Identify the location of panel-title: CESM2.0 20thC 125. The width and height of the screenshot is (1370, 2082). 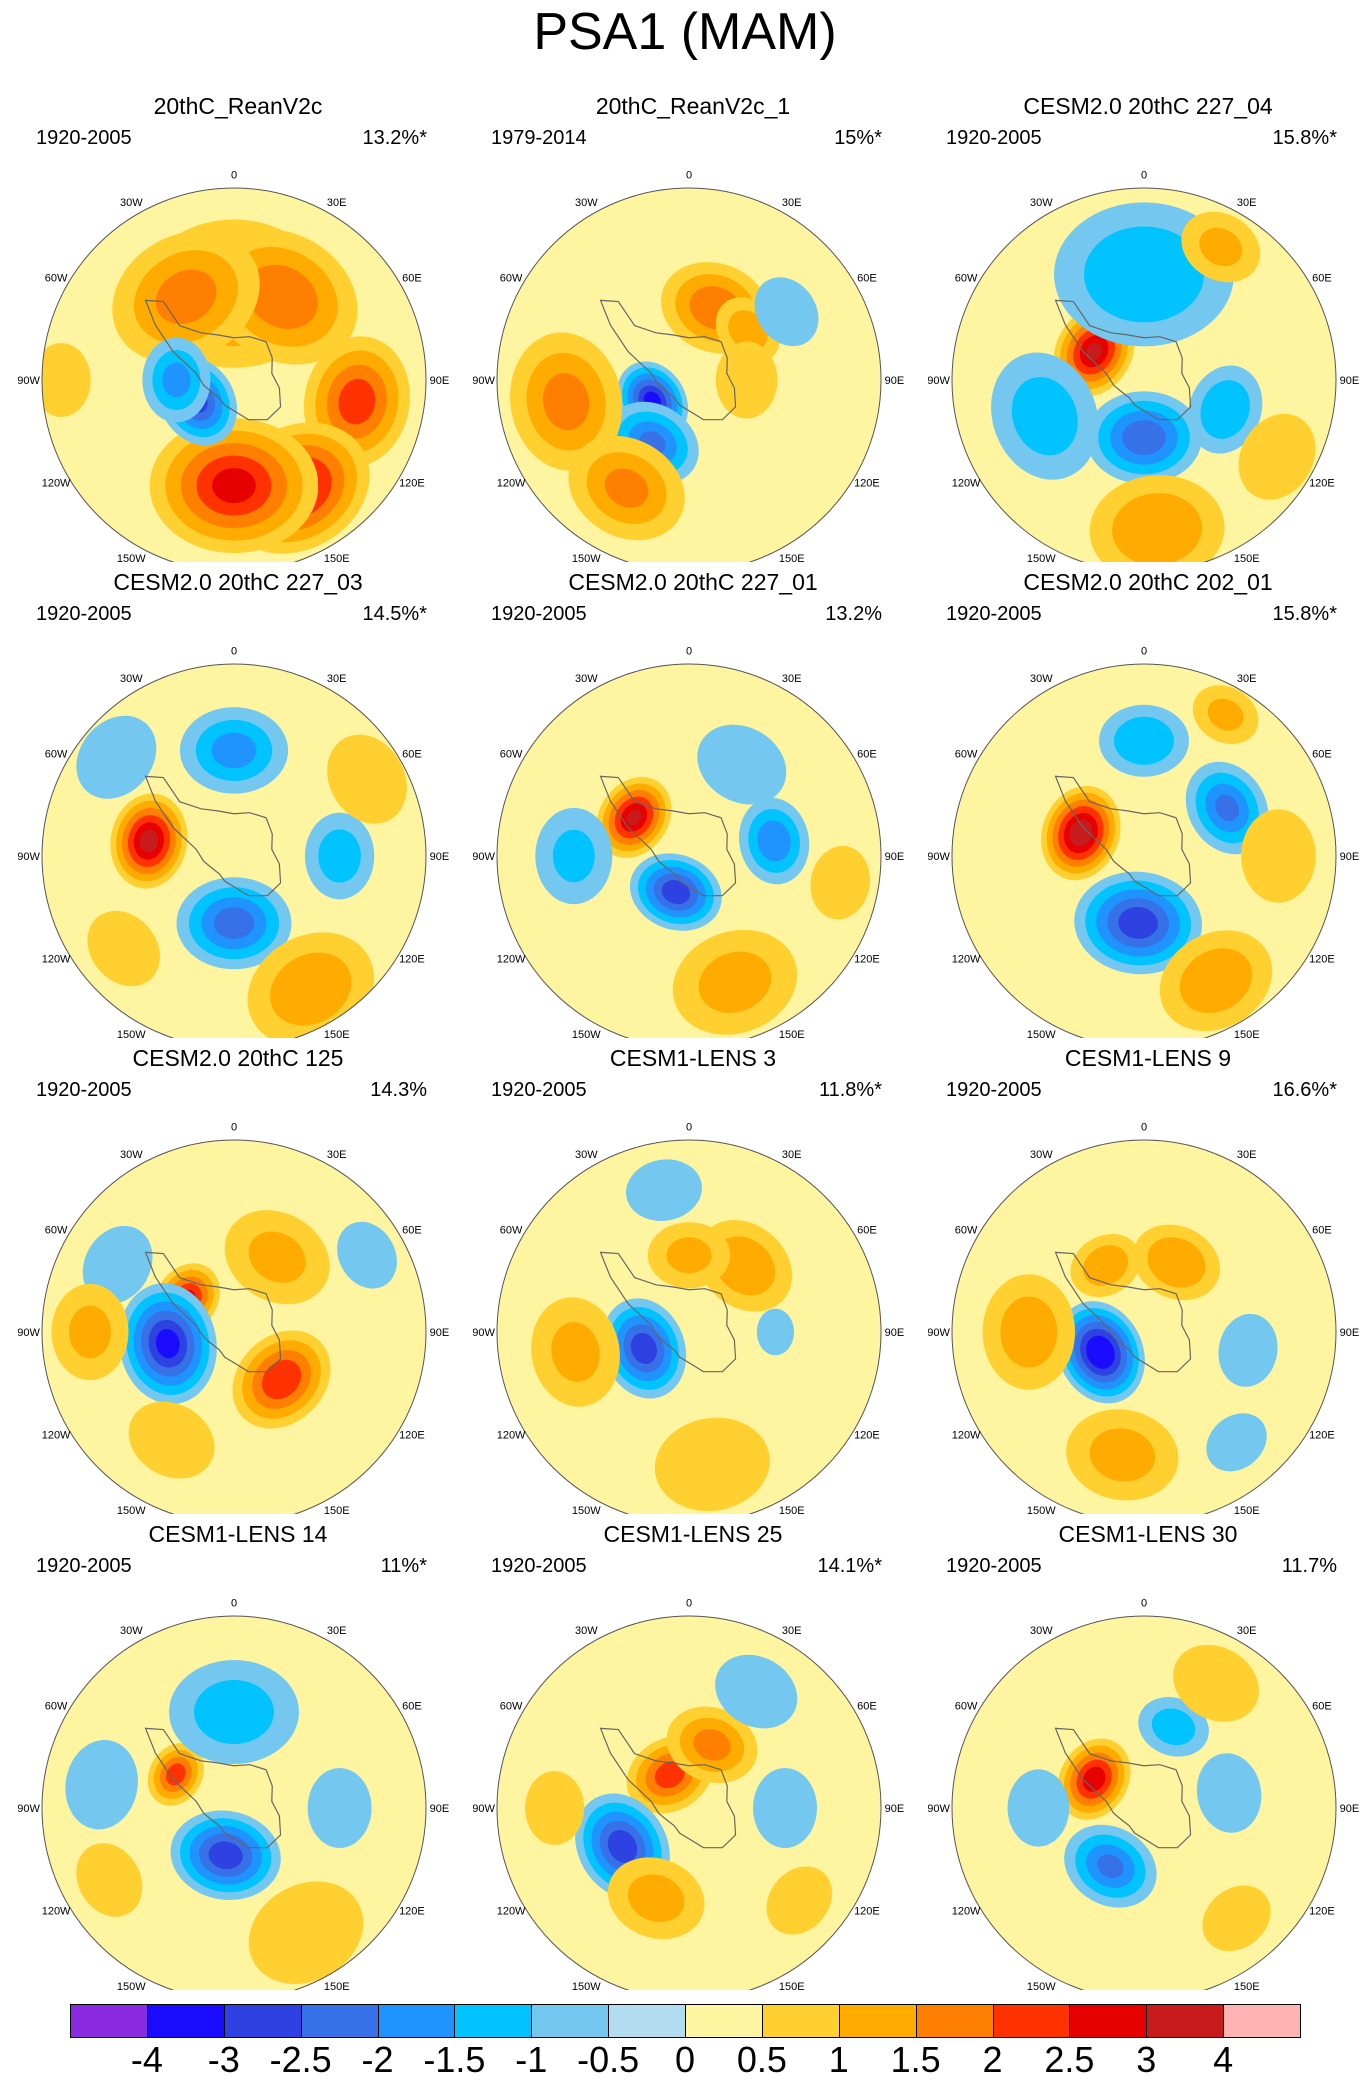
(238, 1058).